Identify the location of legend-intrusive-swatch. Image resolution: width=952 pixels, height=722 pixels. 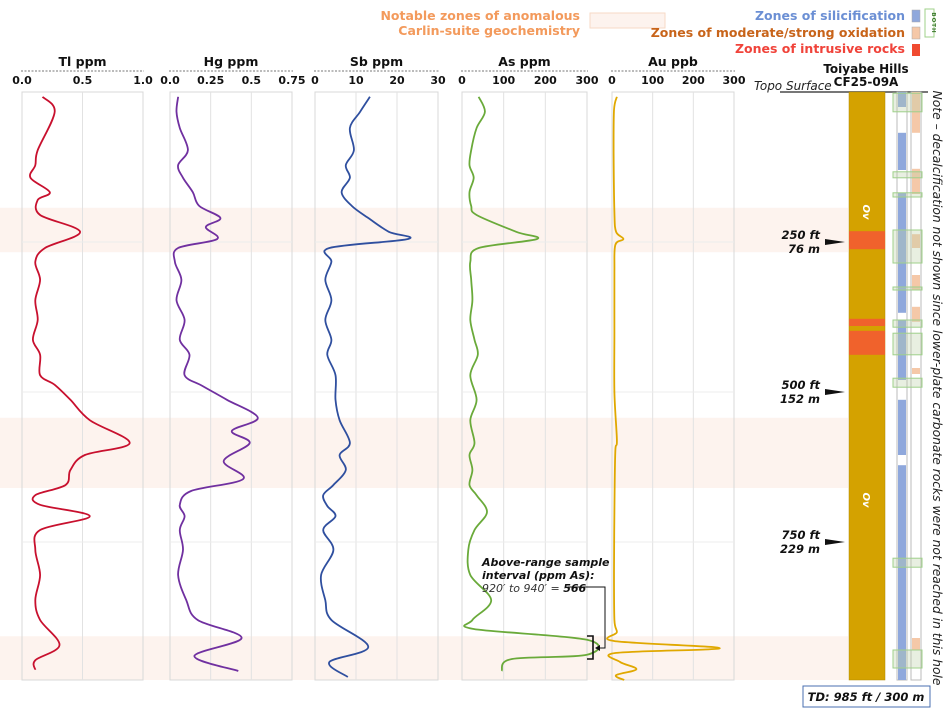
(916, 50).